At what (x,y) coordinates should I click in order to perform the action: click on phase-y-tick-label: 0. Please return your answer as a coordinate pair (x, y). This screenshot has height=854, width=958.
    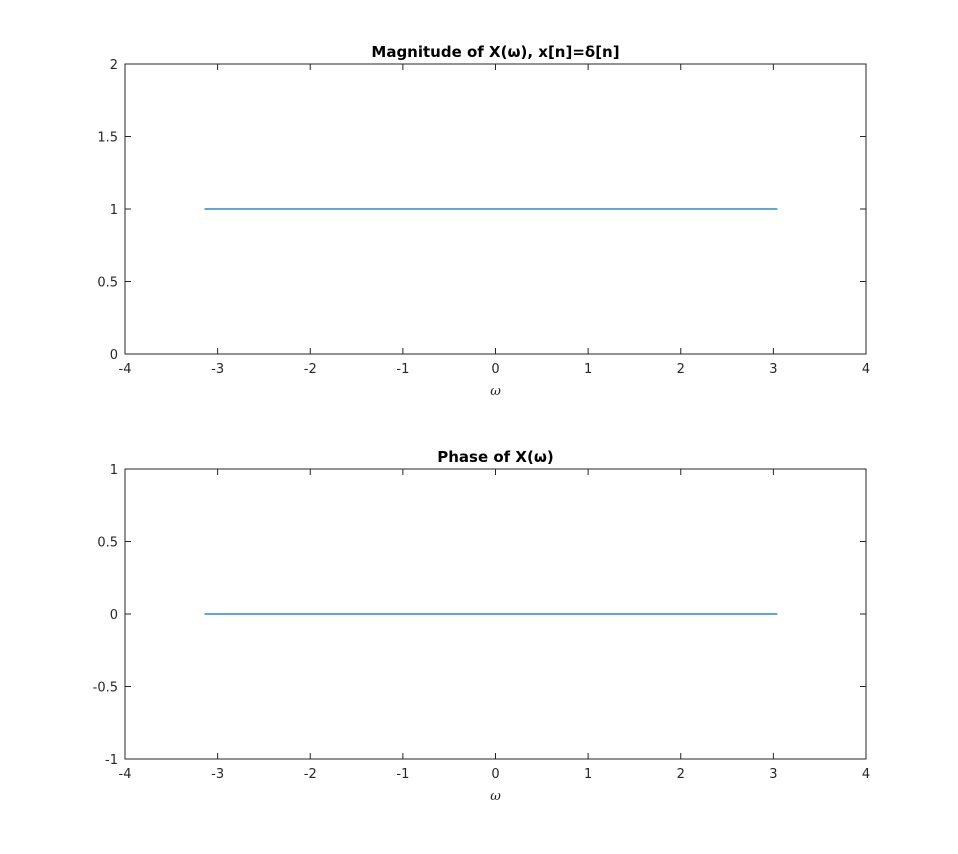
    Looking at the image, I should click on (114, 615).